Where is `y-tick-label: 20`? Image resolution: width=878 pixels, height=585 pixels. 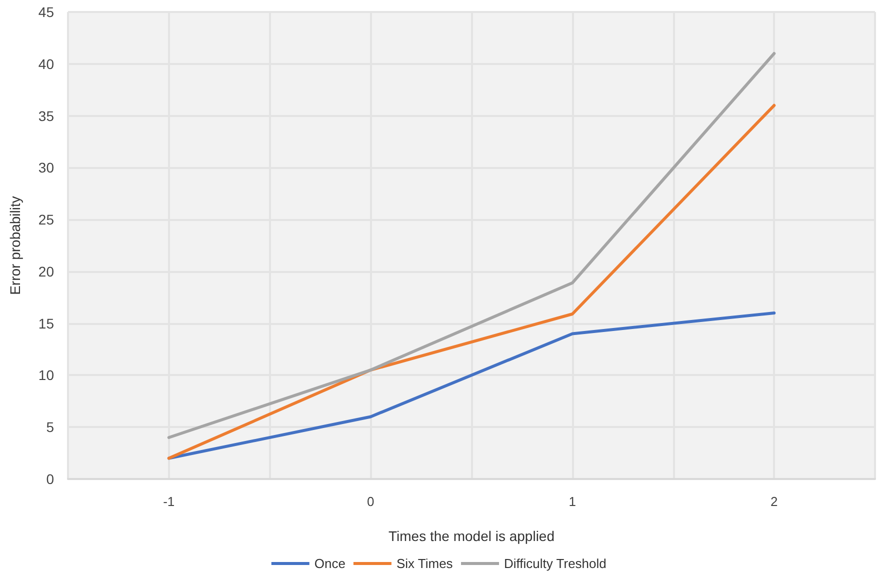
y-tick-label: 20 is located at coordinates (46, 271).